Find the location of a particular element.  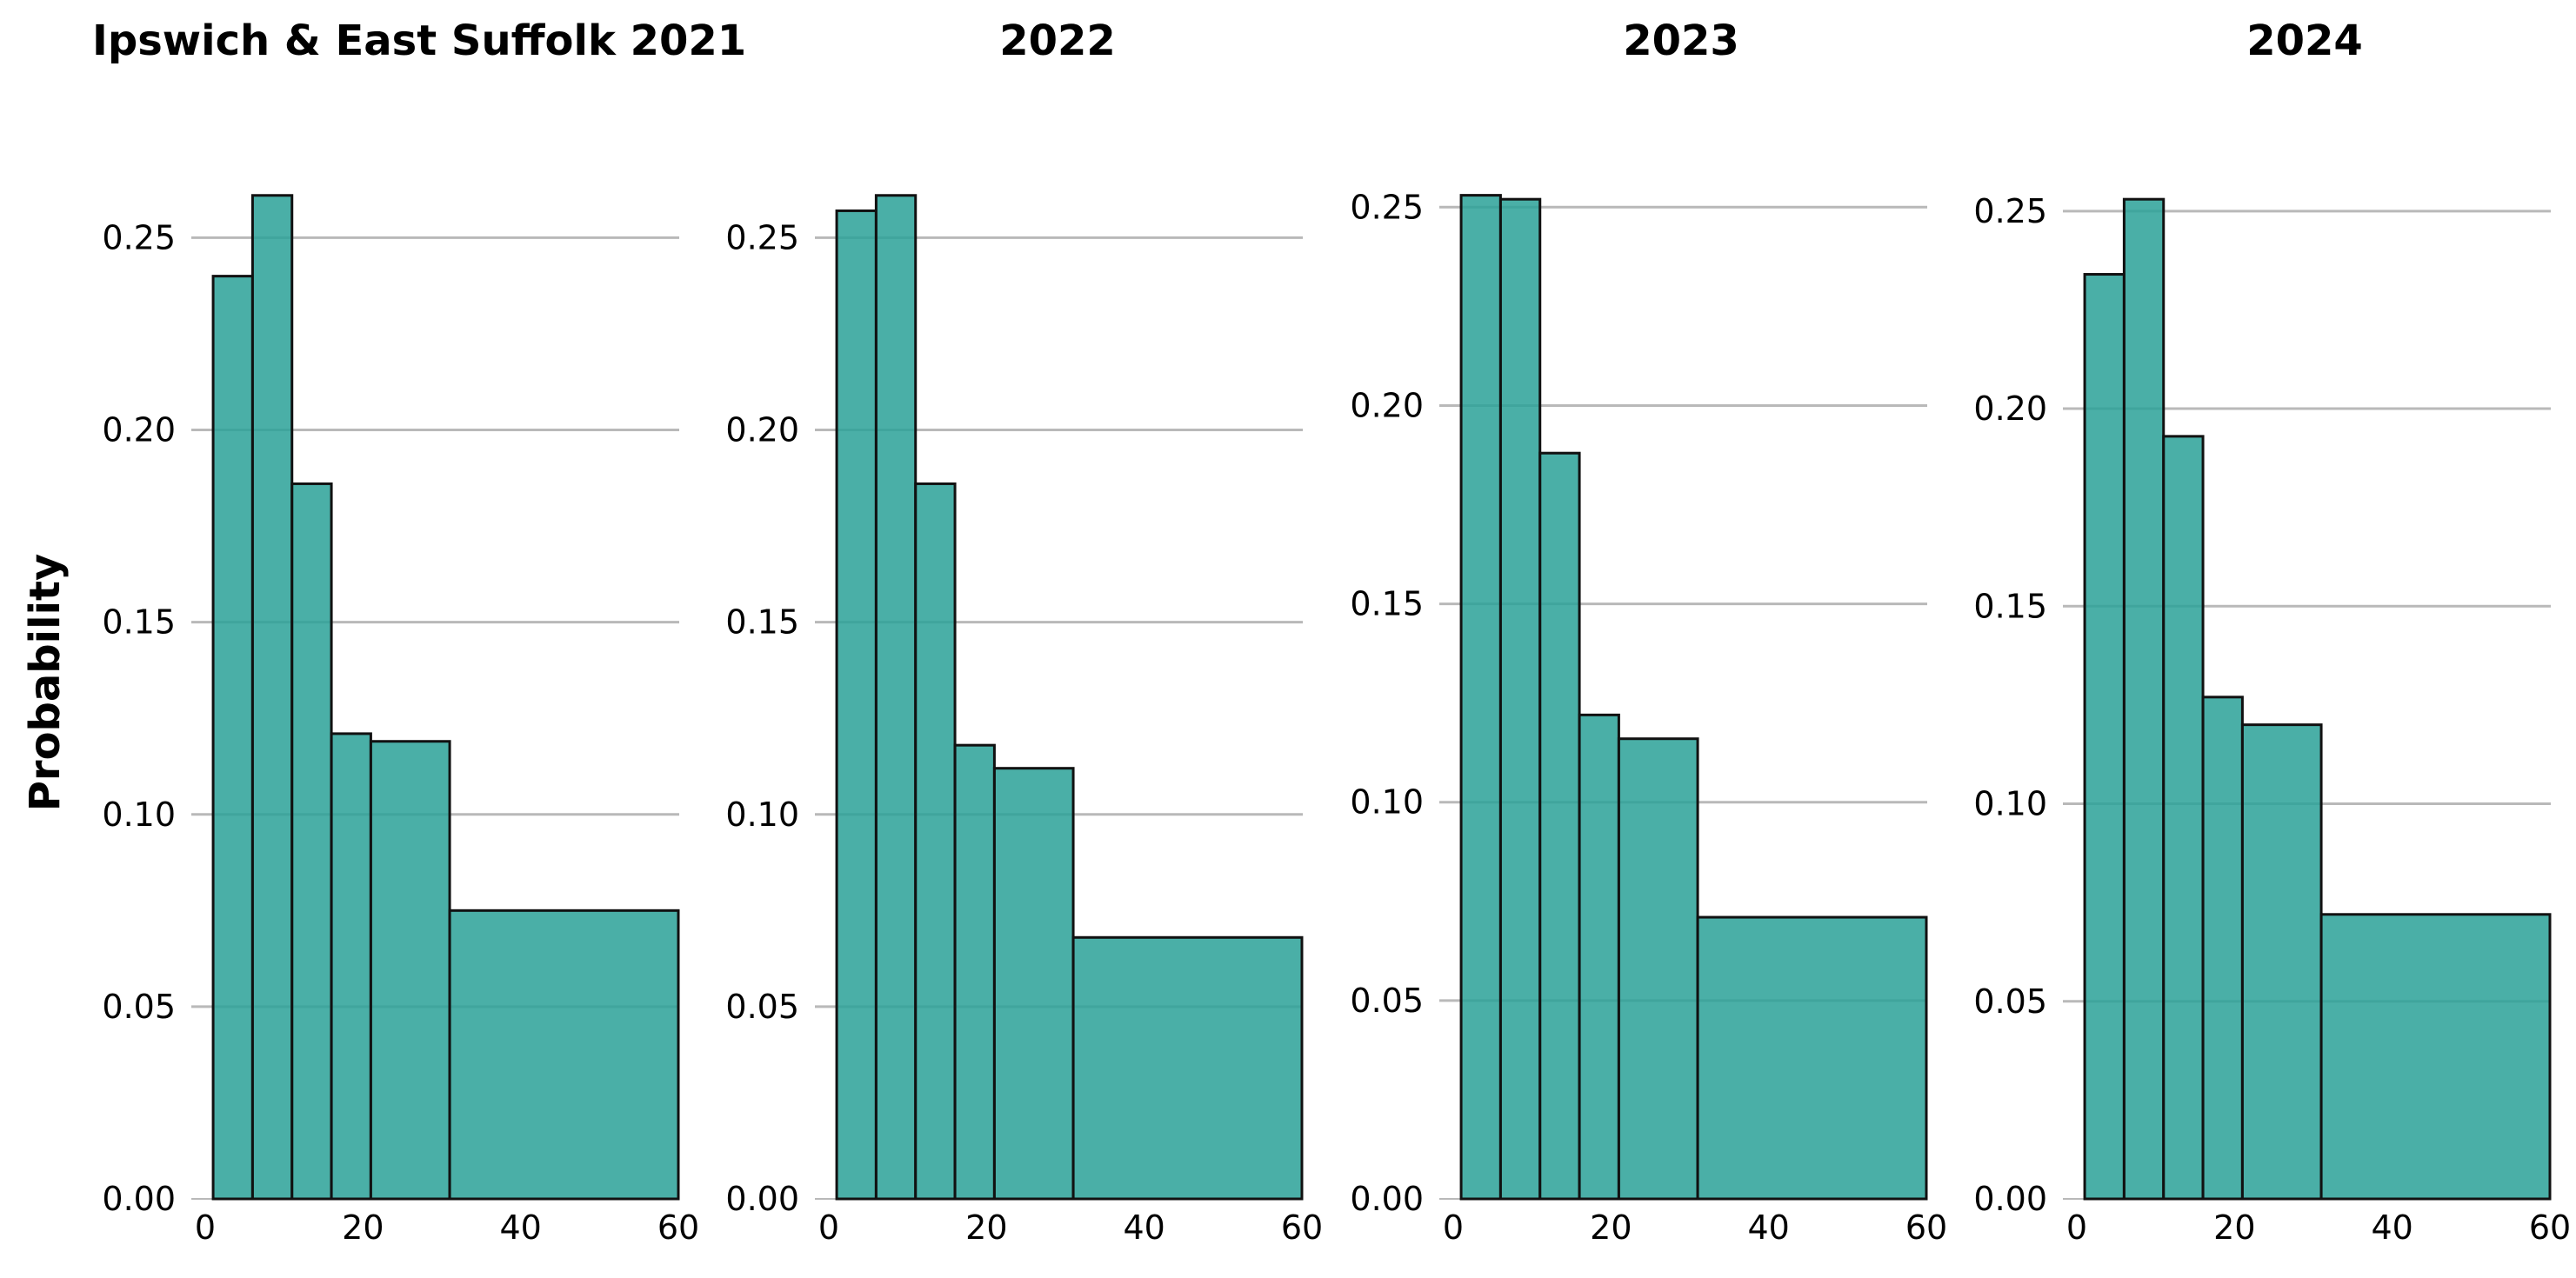

y-axis-label: Probability is located at coordinates (45, 683).